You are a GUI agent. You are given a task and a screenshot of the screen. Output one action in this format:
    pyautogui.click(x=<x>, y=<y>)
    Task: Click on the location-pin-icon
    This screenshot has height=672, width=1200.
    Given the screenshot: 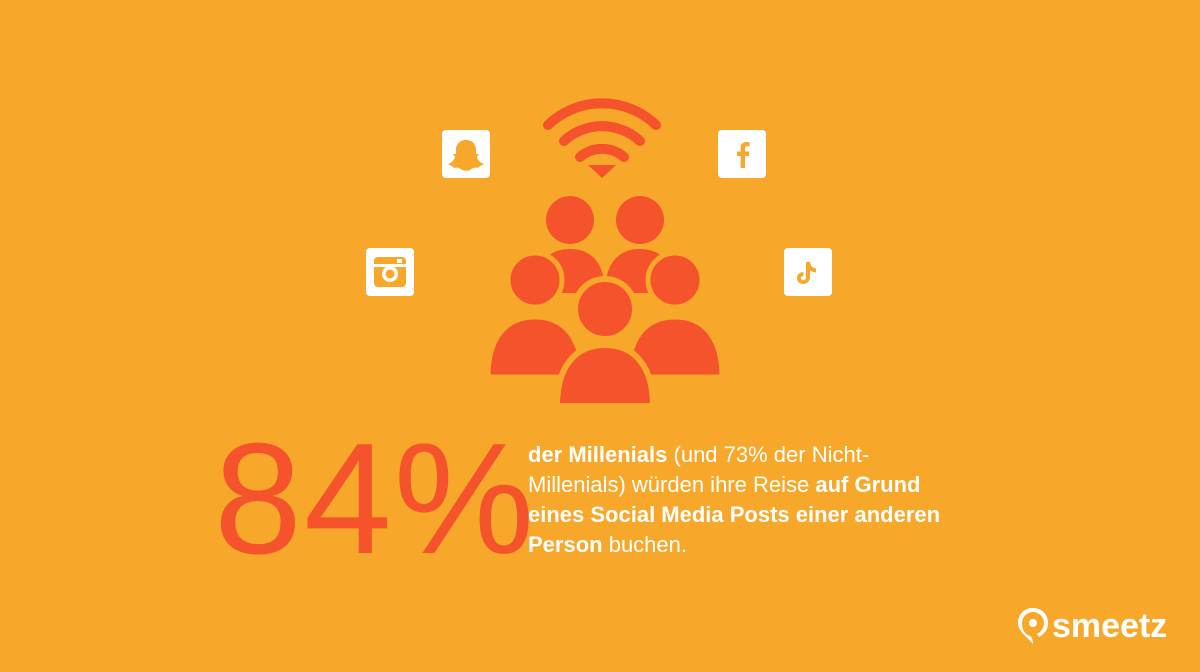 What is the action you would take?
    pyautogui.click(x=1033, y=626)
    